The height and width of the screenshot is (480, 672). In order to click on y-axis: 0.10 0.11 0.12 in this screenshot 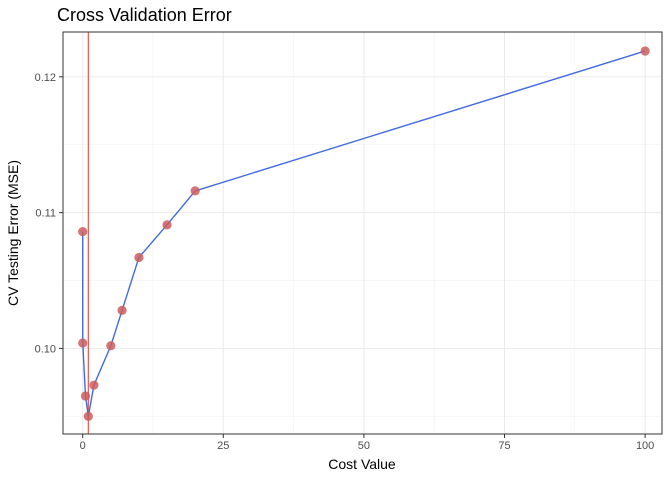, I will do `click(49, 213)`.